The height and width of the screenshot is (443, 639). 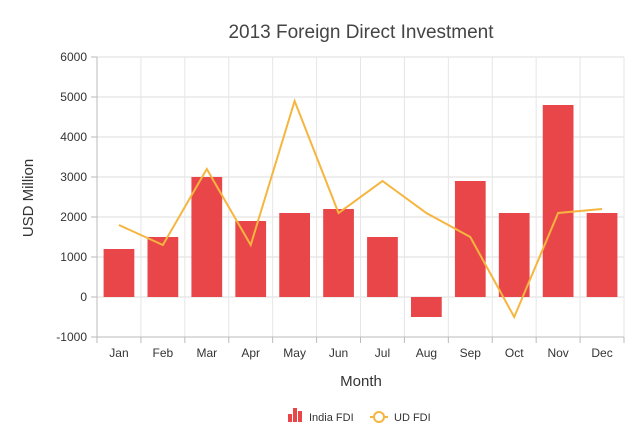 What do you see at coordinates (360, 353) in the screenshot?
I see `x-tick-labels: Jan Feb Mar Apr May Jun Jul Aug Sep Oct Nov Dec` at bounding box center [360, 353].